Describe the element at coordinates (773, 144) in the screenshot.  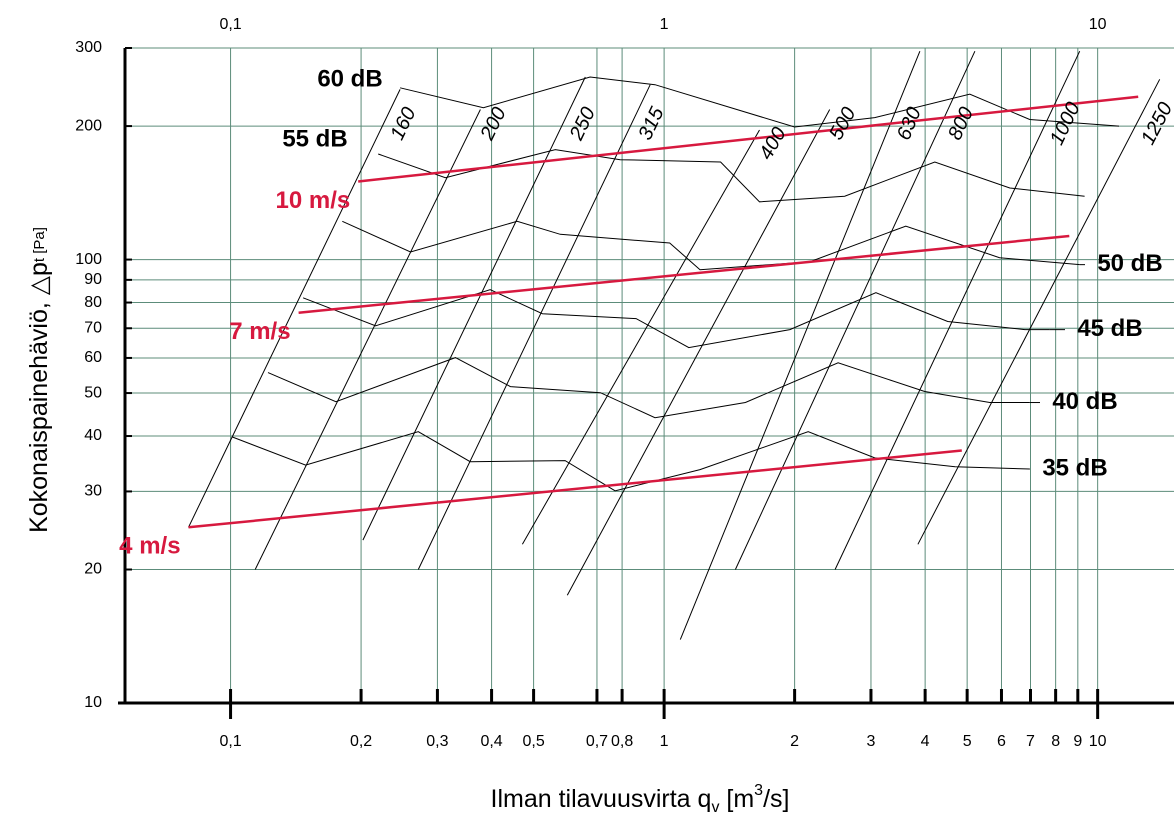
I see `duct-label: 400` at that location.